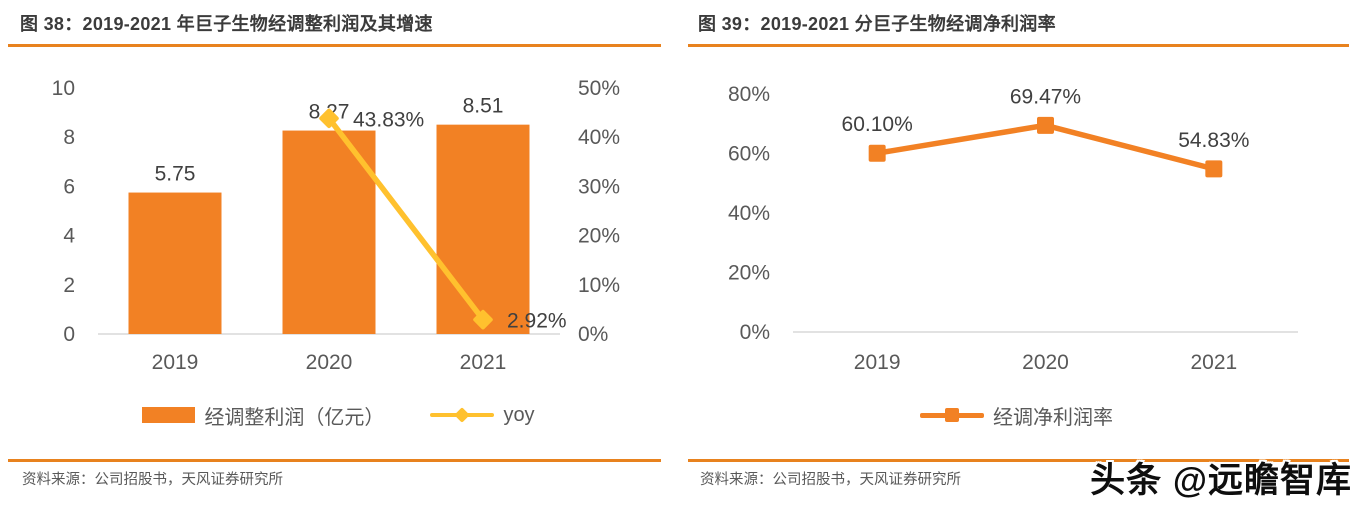 Image resolution: width=1355 pixels, height=515 pixels. I want to click on figure-39-title: 图 39：2019-2021 分巨子生物经调净利润率, so click(877, 24).